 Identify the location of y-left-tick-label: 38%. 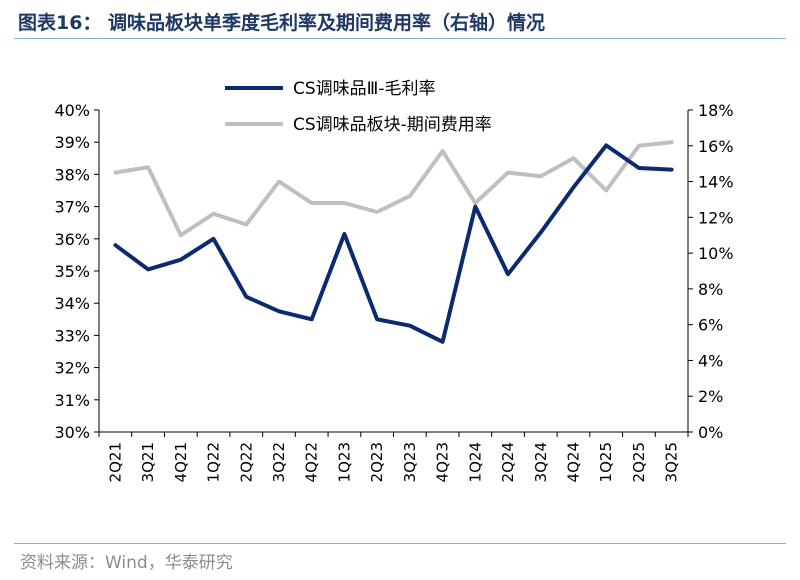
(72, 174).